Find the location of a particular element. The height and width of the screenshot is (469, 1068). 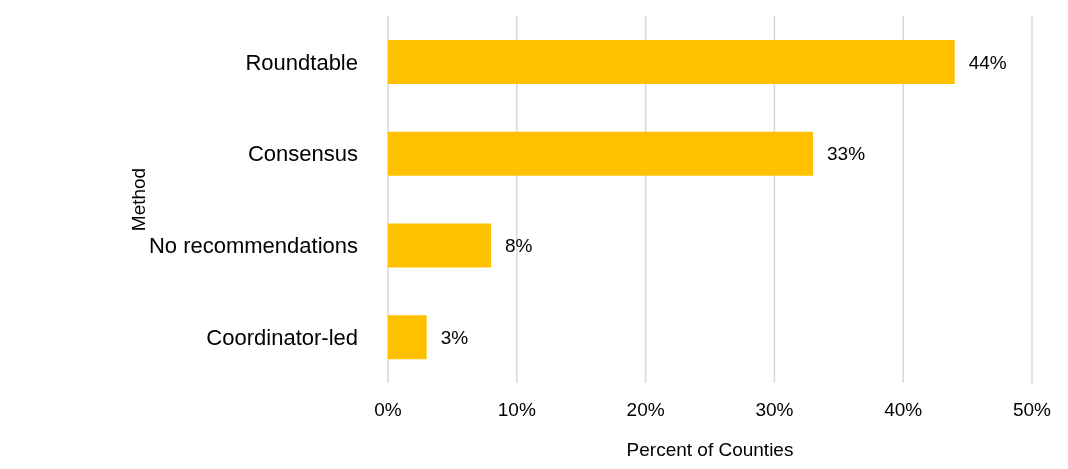

y-tick-label: Consensus is located at coordinates (302, 154).